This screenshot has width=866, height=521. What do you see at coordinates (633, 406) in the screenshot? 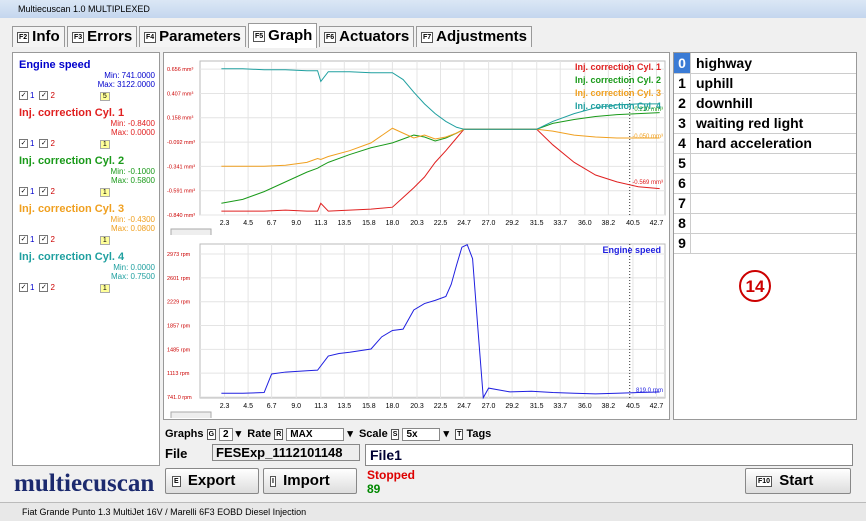
I see `x-tick-label: 40.5` at bounding box center [633, 406].